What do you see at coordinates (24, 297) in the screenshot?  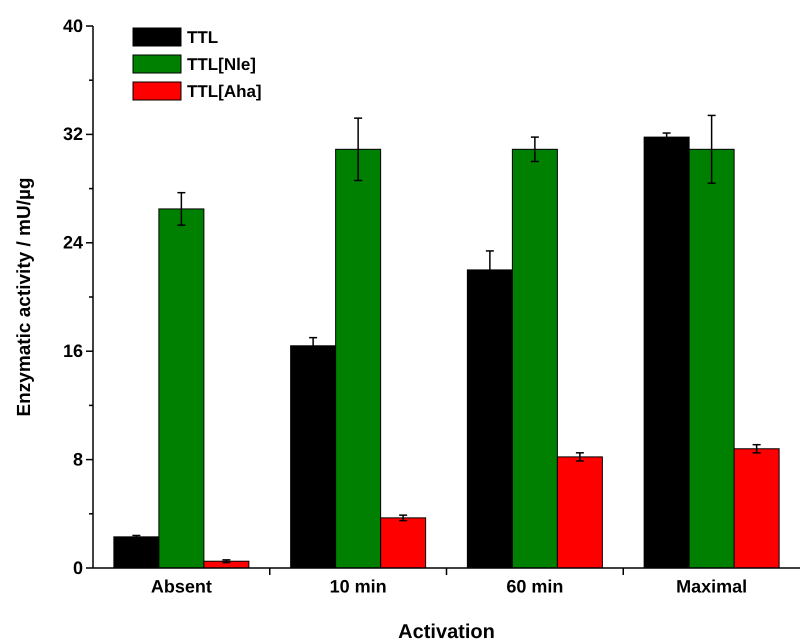 I see `y-axis-title: Enzymatic activity / mU/µg` at bounding box center [24, 297].